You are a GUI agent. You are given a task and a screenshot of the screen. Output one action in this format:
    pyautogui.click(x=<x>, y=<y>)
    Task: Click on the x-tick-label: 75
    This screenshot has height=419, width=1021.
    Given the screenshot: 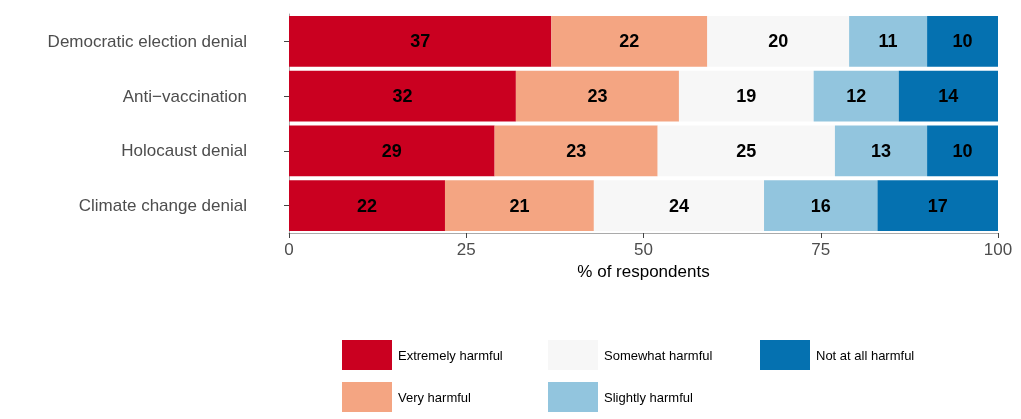 What is the action you would take?
    pyautogui.click(x=821, y=249)
    